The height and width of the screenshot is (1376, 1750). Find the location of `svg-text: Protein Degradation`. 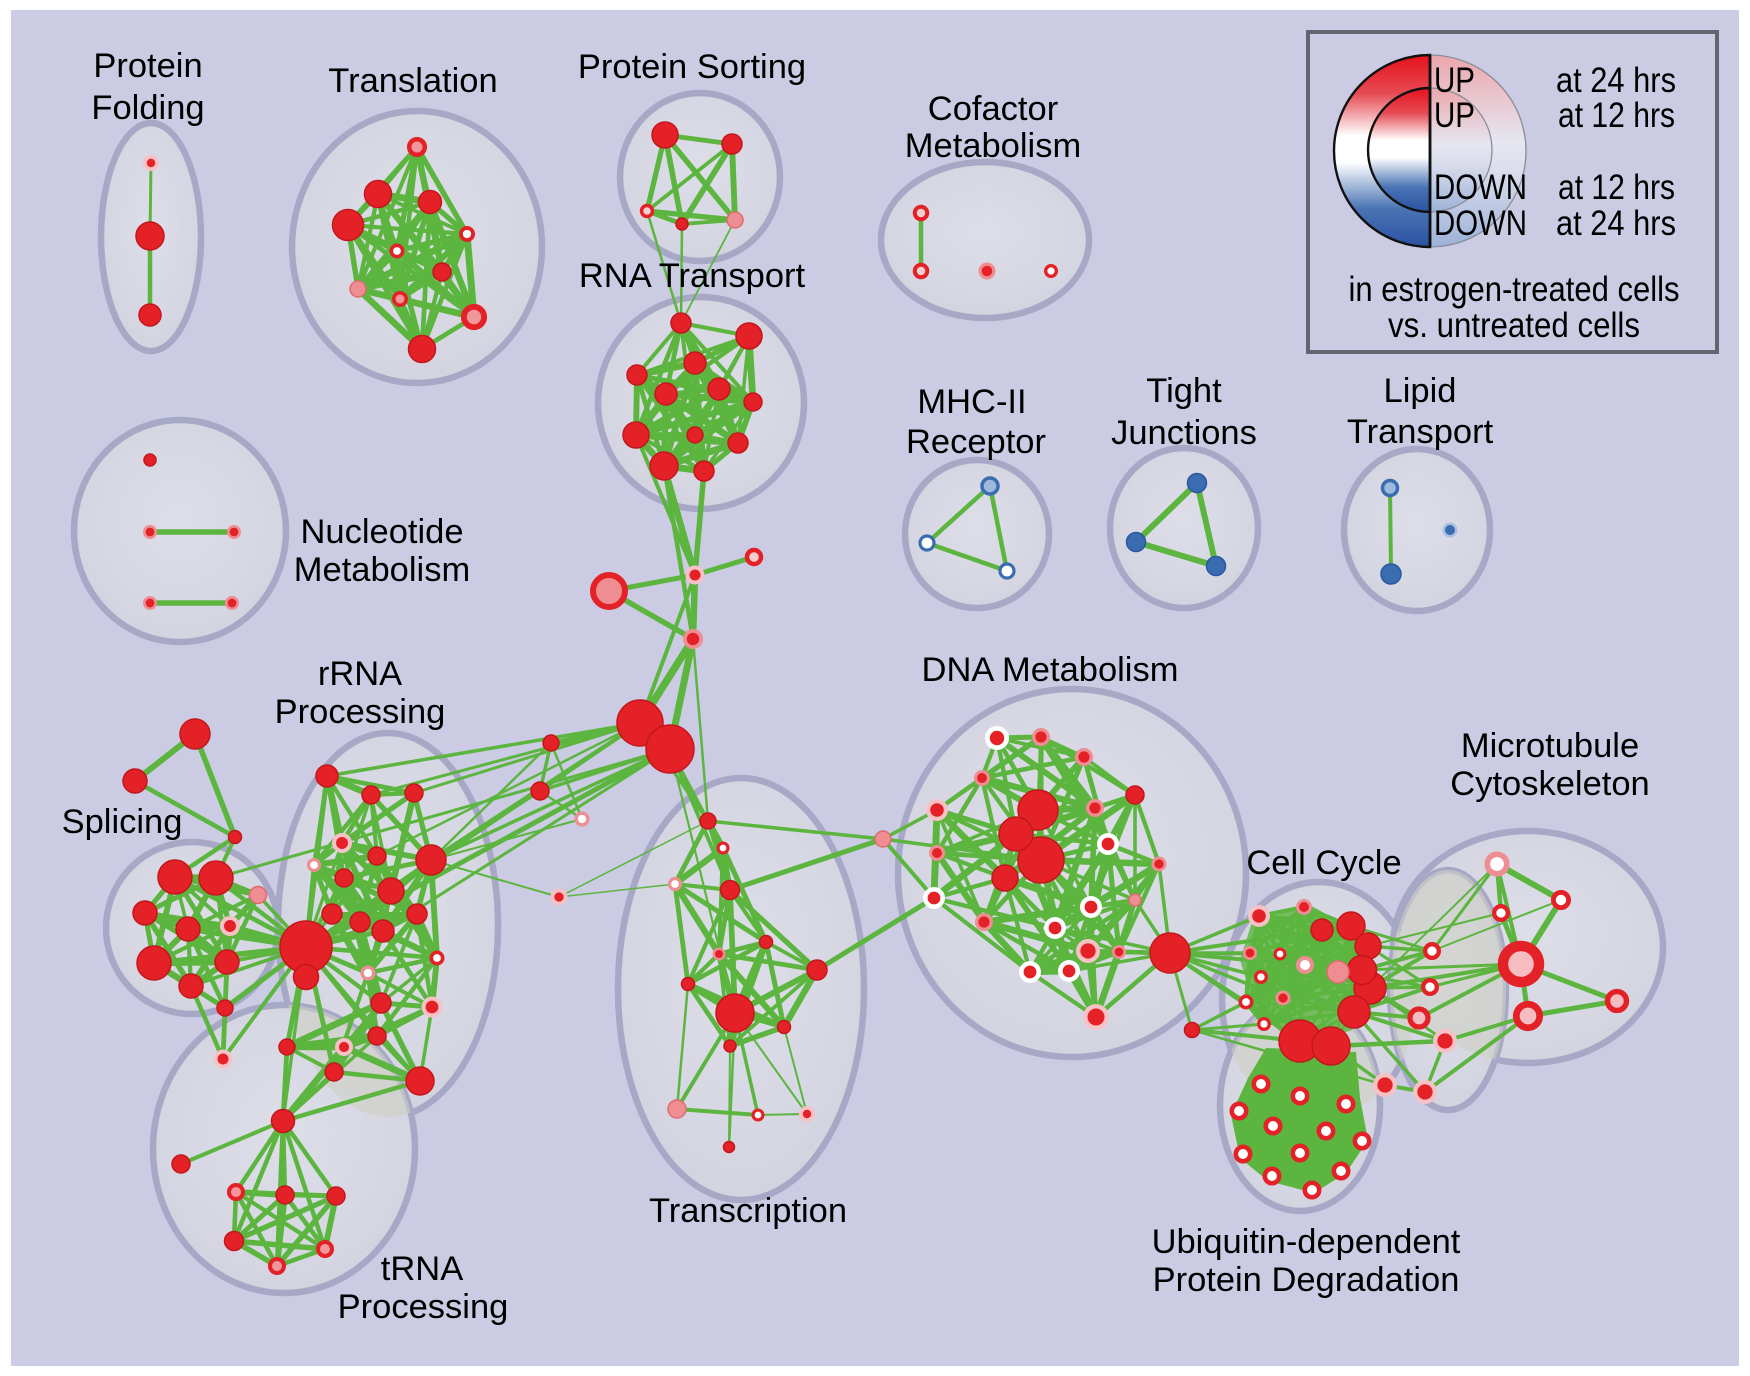

svg-text: Protein Degradation is located at coordinates (1306, 1280).